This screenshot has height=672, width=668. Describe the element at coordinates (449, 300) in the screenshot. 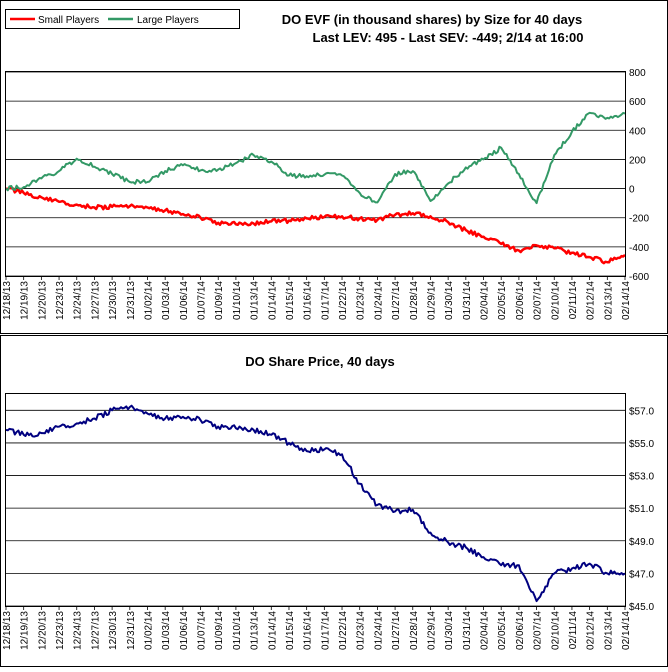

I see `evf-x-tick-label: 01/30/14` at that location.